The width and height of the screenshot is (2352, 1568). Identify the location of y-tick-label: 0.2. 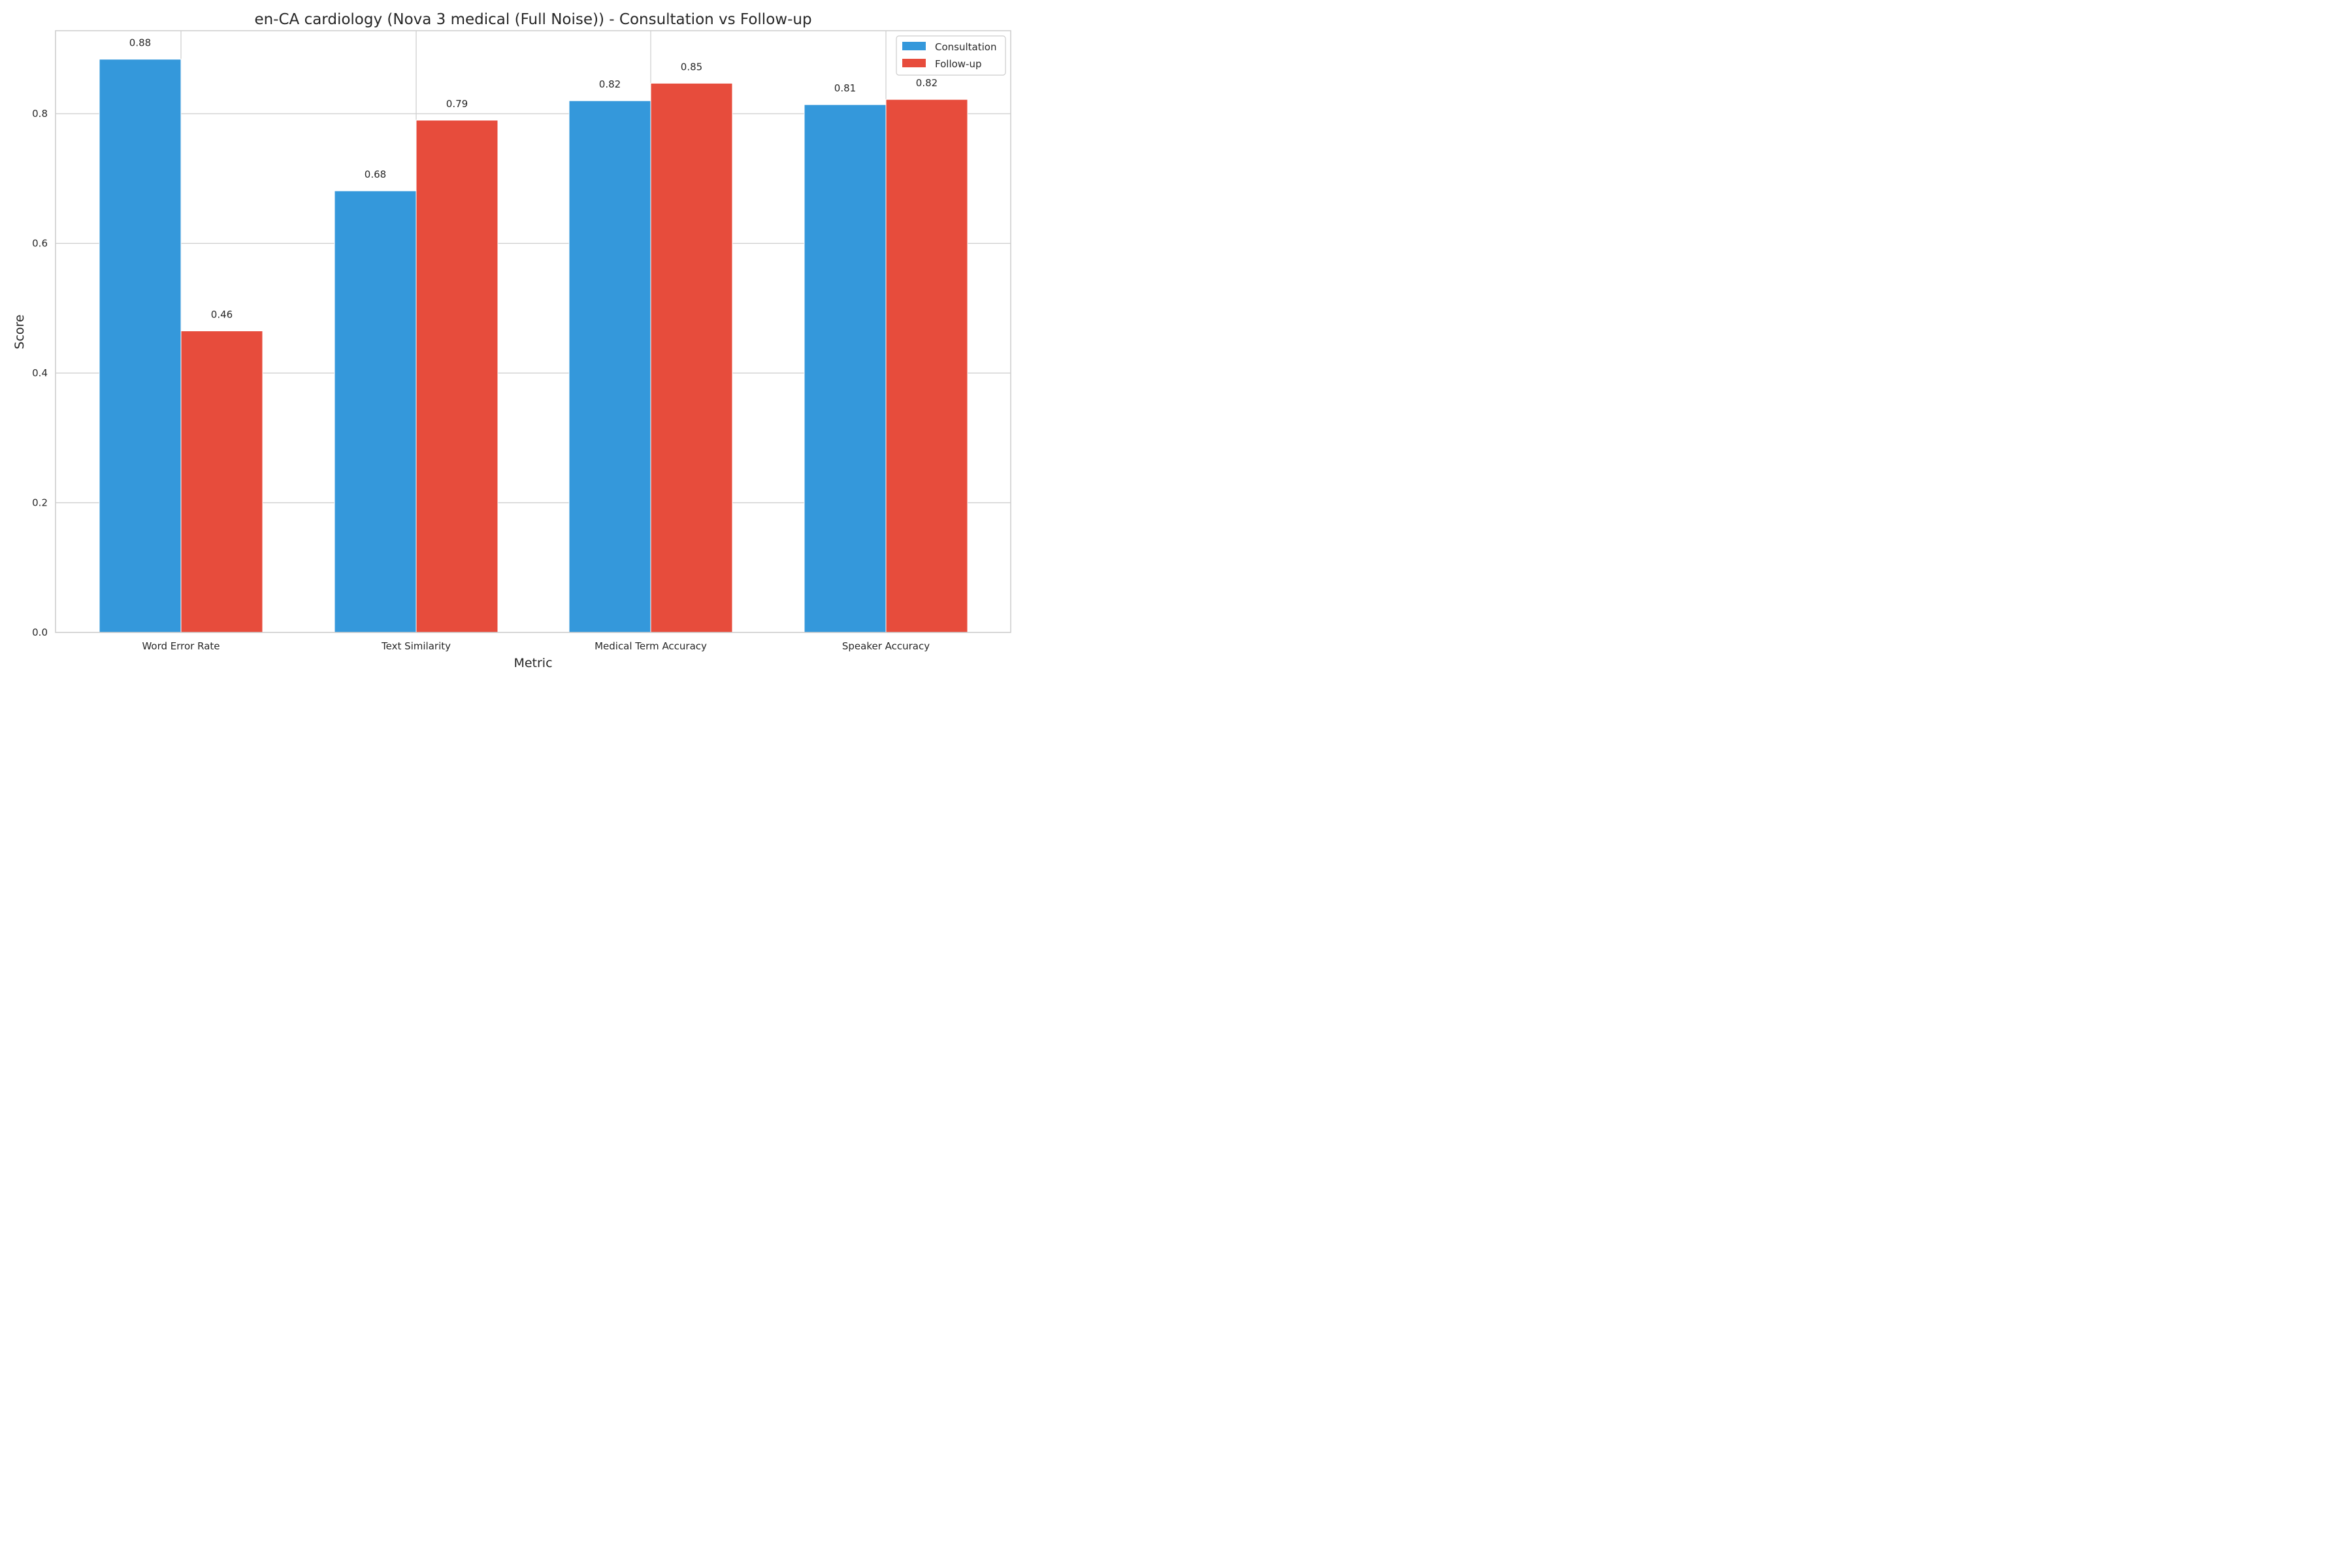
(40, 503).